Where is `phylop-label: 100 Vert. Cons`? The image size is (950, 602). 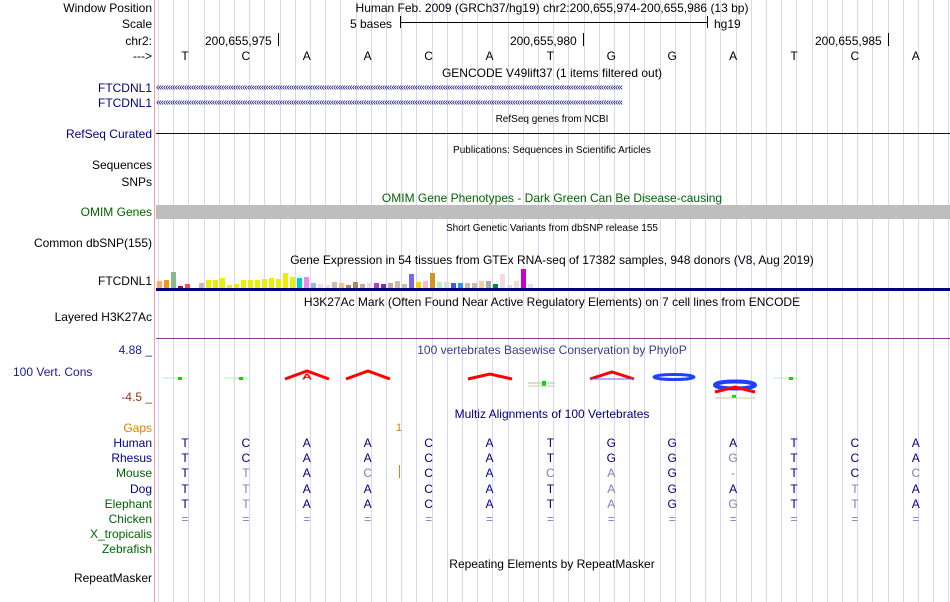 phylop-label: 100 Vert. Cons is located at coordinates (53, 372).